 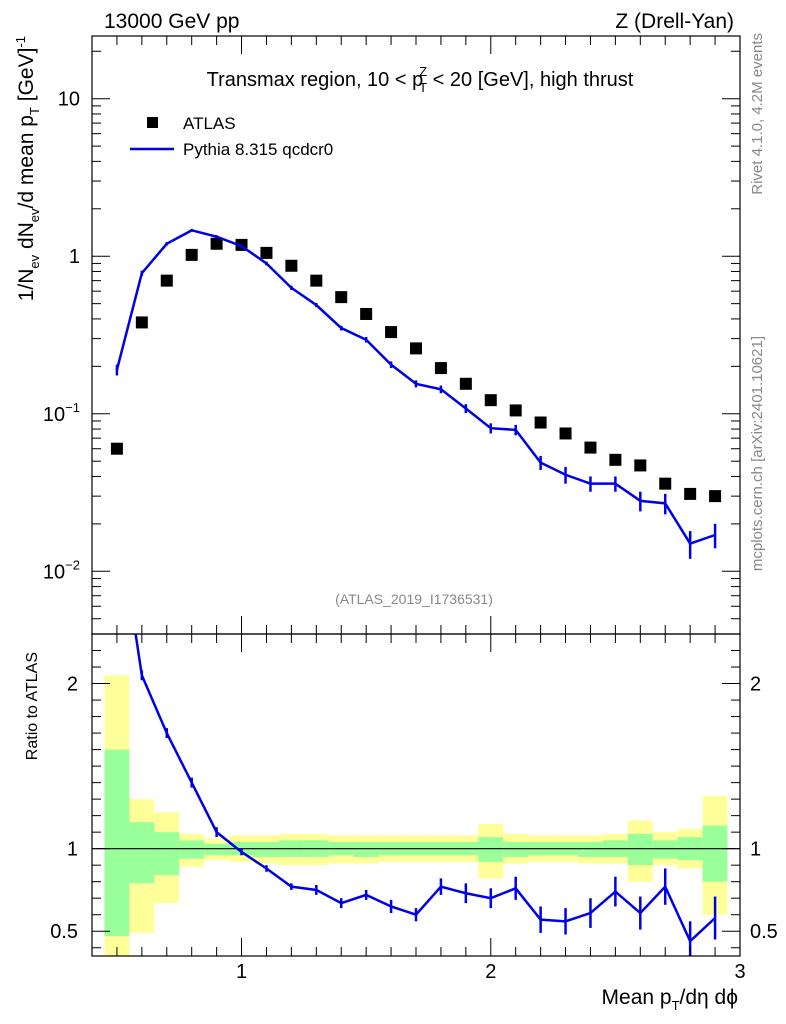 What do you see at coordinates (61, 570) in the screenshot?
I see `main-ytick-label: 10⁻²` at bounding box center [61, 570].